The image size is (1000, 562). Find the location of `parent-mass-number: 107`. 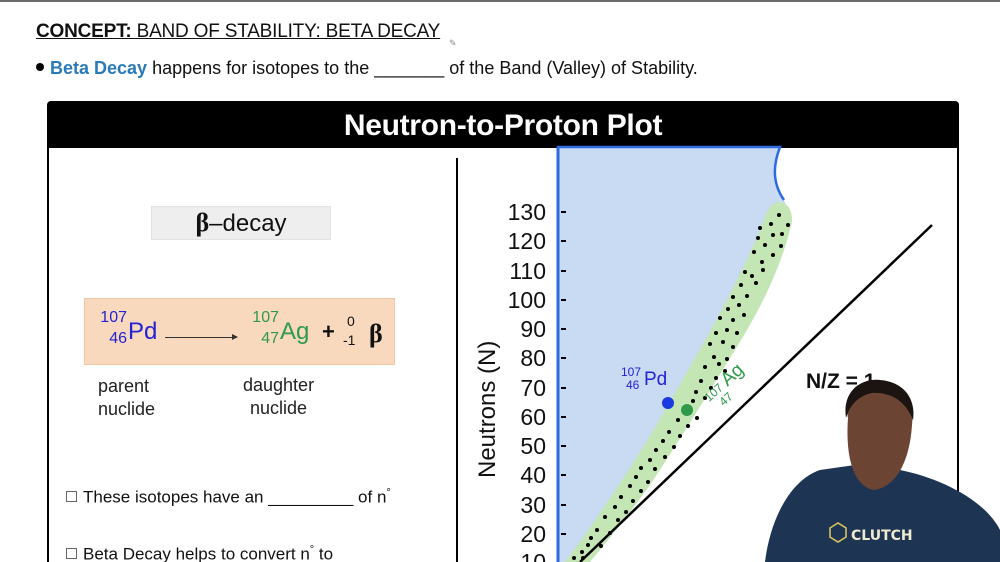

parent-mass-number: 107 is located at coordinates (113, 317).